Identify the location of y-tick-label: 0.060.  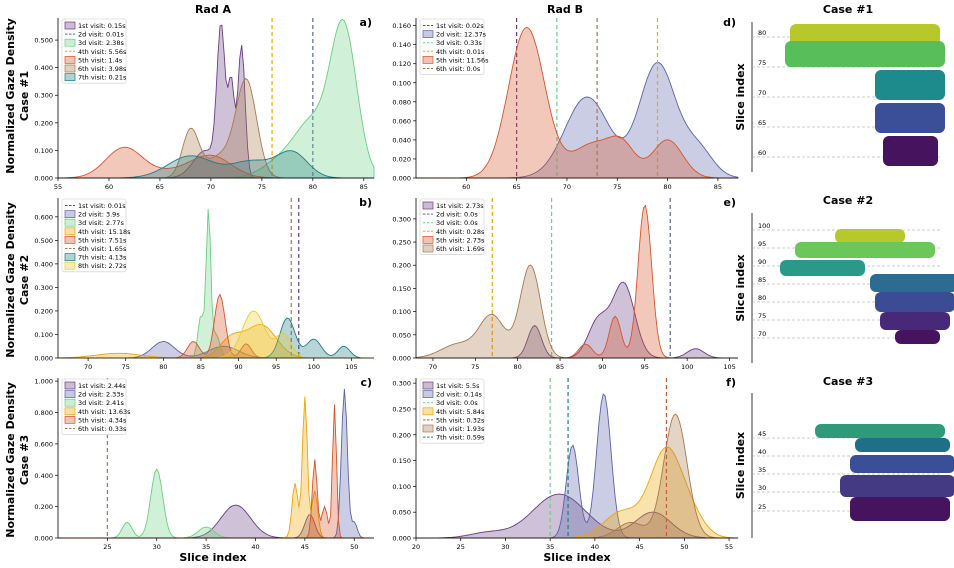
(401, 121).